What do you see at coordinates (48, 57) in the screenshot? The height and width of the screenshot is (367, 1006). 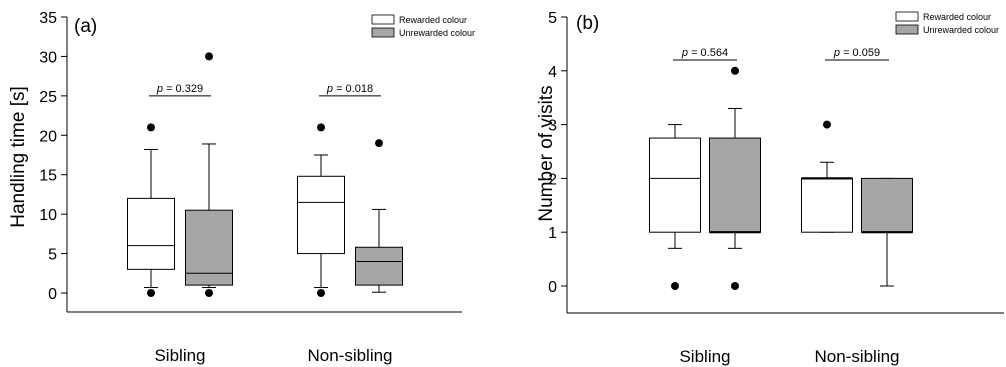 I see `y-tick-label: 30` at bounding box center [48, 57].